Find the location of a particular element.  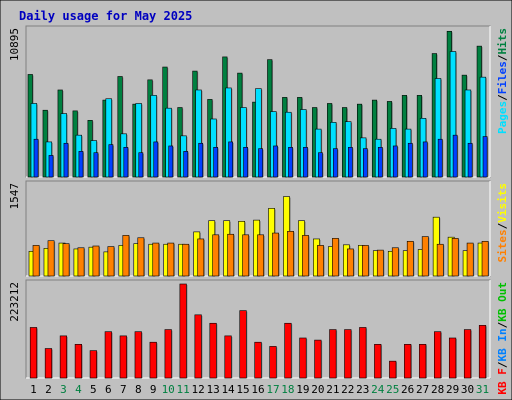

day-label: 22 is located at coordinates (347, 389).